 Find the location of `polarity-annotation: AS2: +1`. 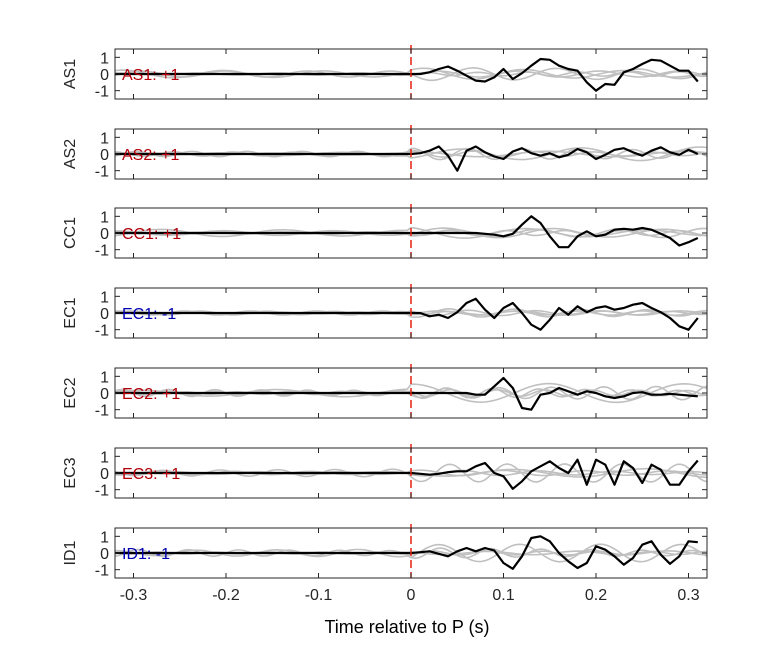

polarity-annotation: AS2: +1 is located at coordinates (150, 155).